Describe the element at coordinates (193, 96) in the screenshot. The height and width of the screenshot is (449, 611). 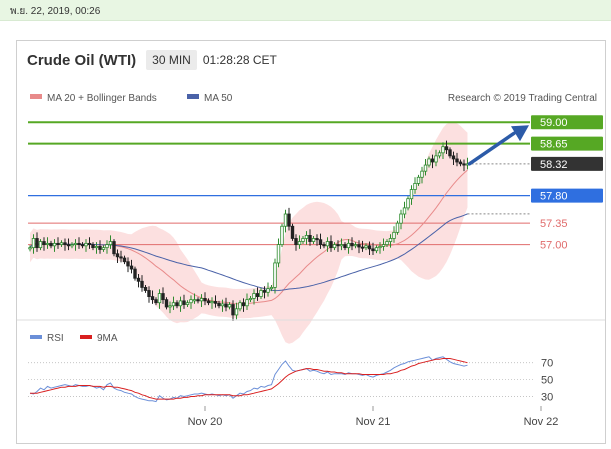
I see `ma50-legend-swatch` at that location.